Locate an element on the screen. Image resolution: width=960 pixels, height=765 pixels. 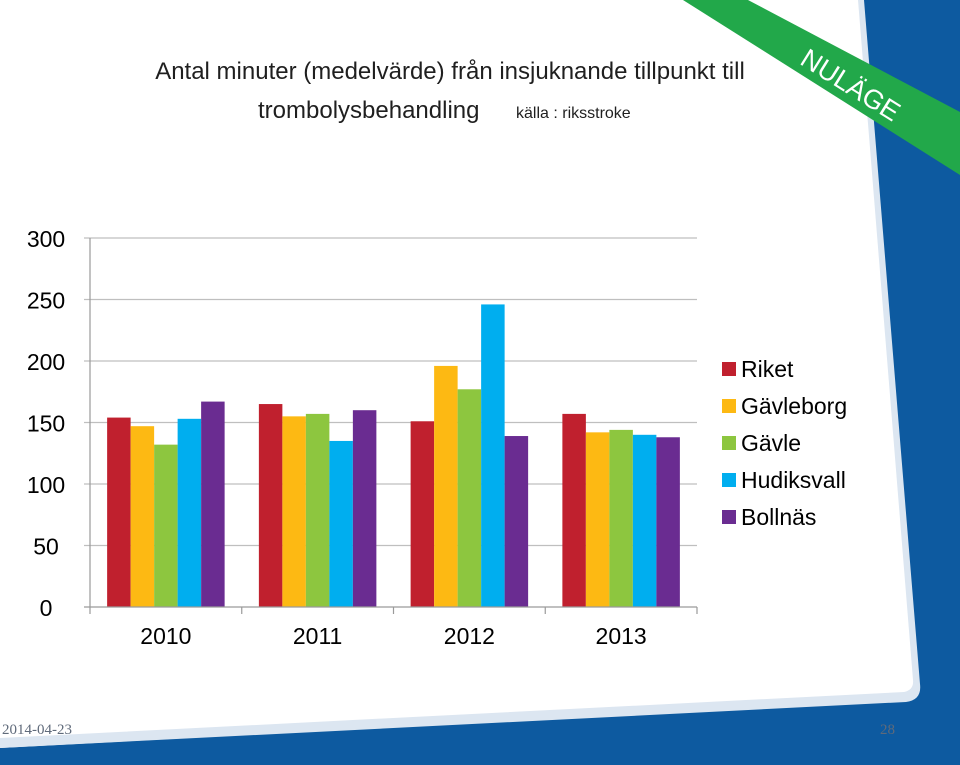
legend-label: Riket is located at coordinates (767, 369).